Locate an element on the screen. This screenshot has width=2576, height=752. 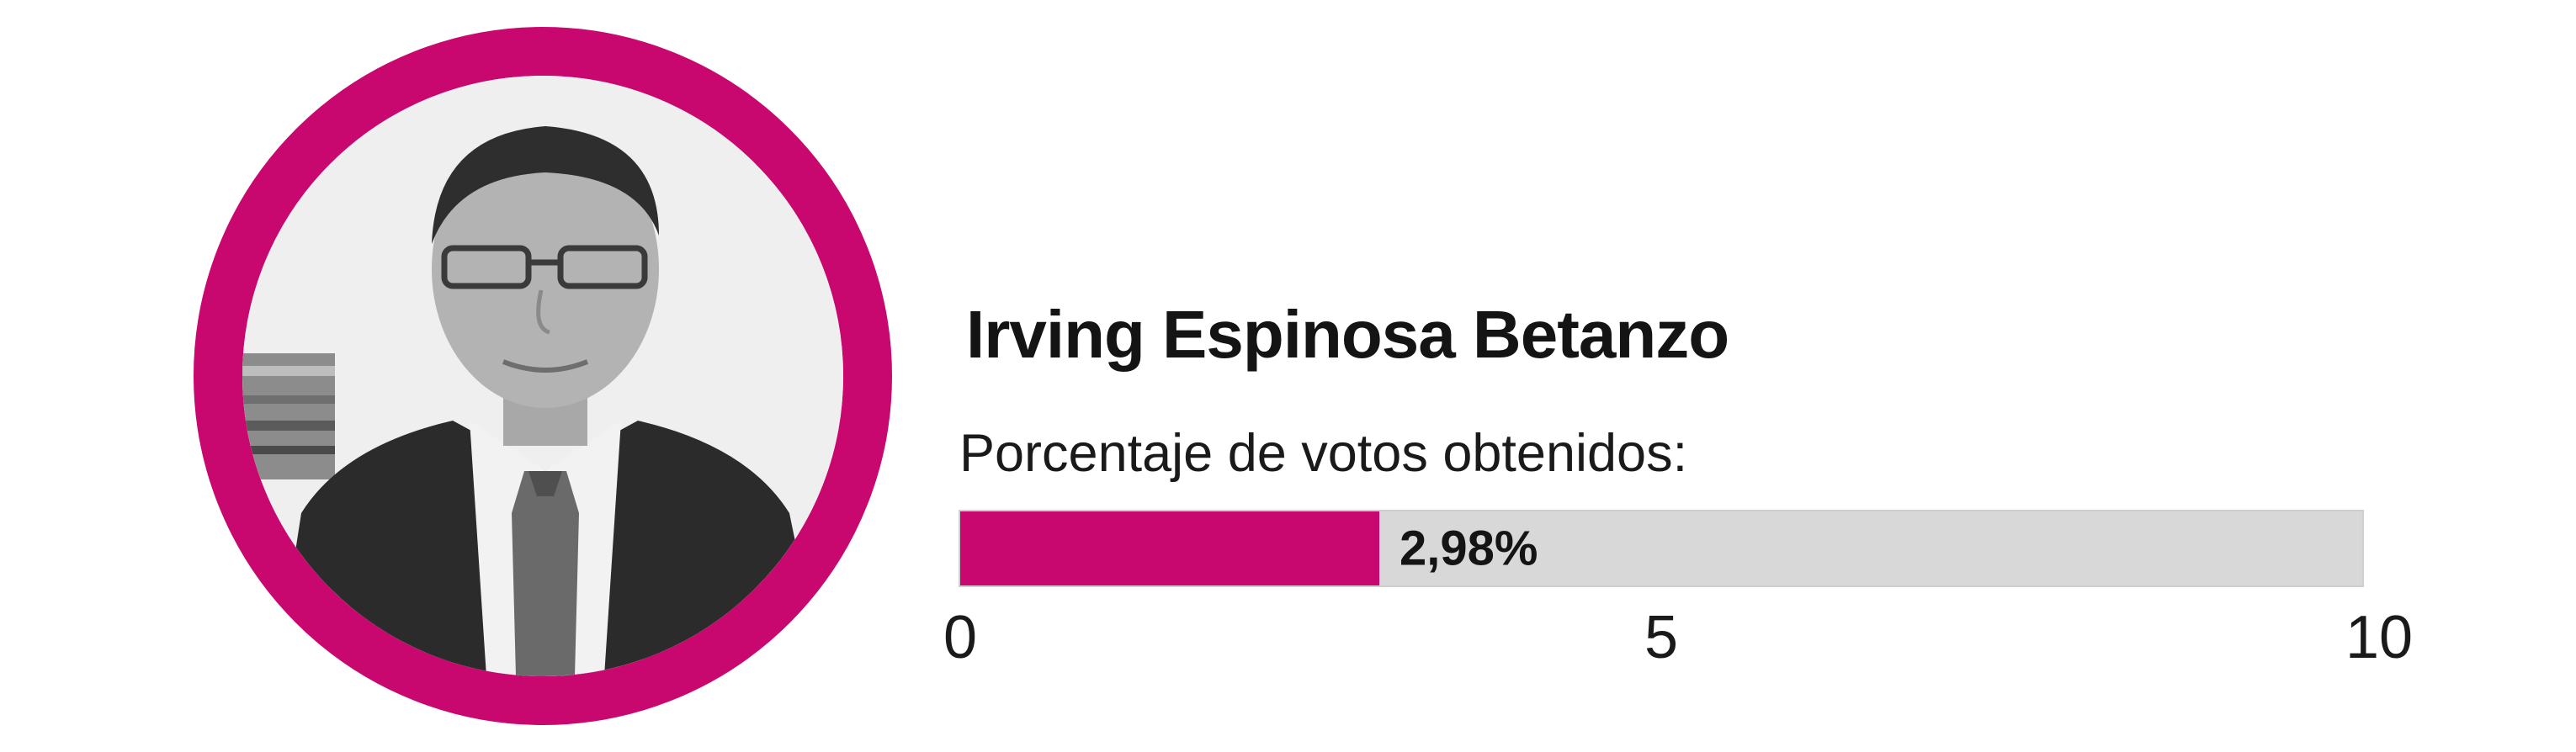
x-tick-label: 0 is located at coordinates (961, 637).